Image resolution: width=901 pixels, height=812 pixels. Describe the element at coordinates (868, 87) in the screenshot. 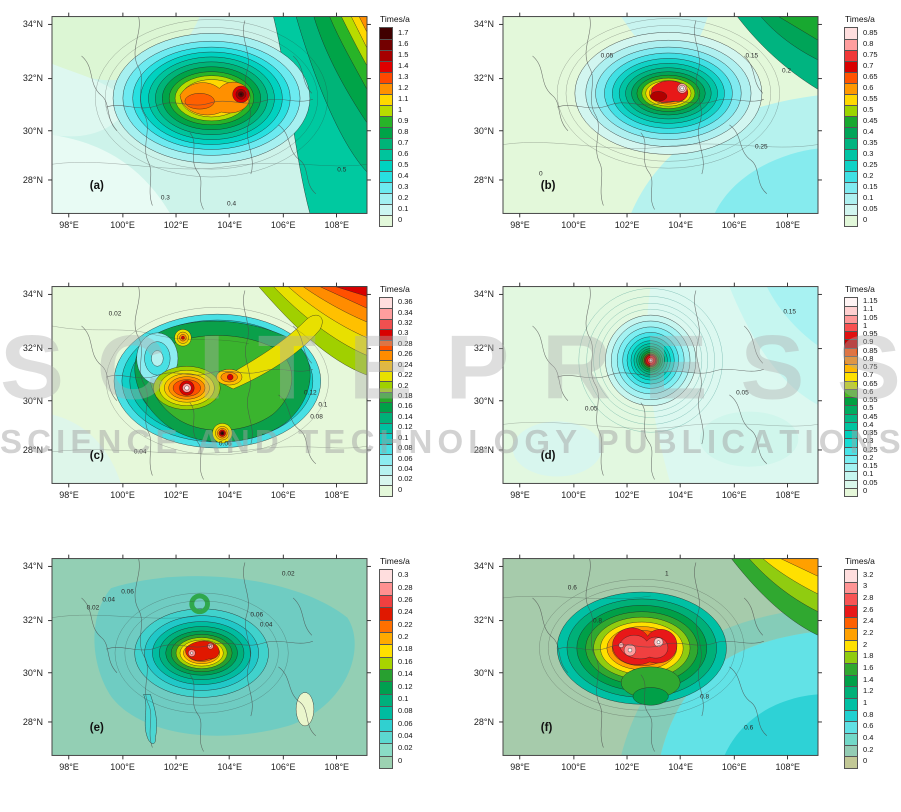

I see `colorbar-tick-label: 0.6` at that location.